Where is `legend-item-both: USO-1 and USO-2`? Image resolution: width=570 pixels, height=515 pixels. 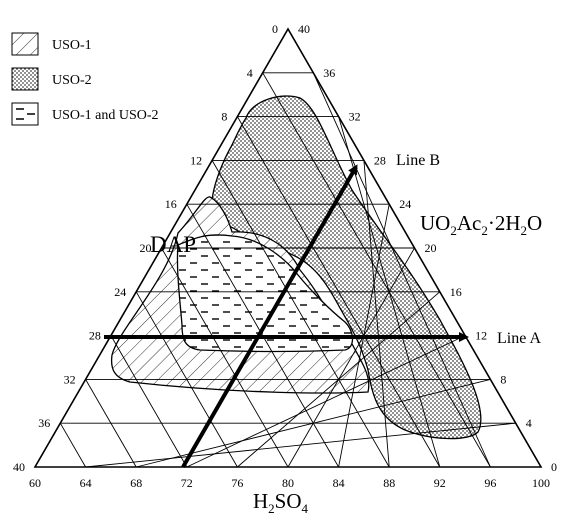
legend-item-both: USO-1 and USO-2 is located at coordinates (85, 114).